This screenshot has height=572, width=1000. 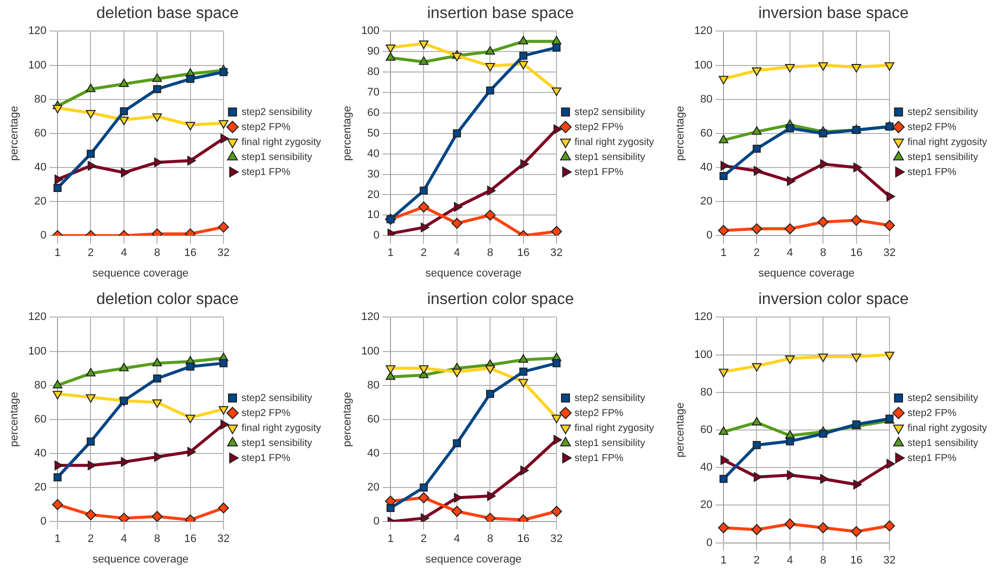 What do you see at coordinates (373, 215) in the screenshot?
I see `y-tick-label: 10` at bounding box center [373, 215].